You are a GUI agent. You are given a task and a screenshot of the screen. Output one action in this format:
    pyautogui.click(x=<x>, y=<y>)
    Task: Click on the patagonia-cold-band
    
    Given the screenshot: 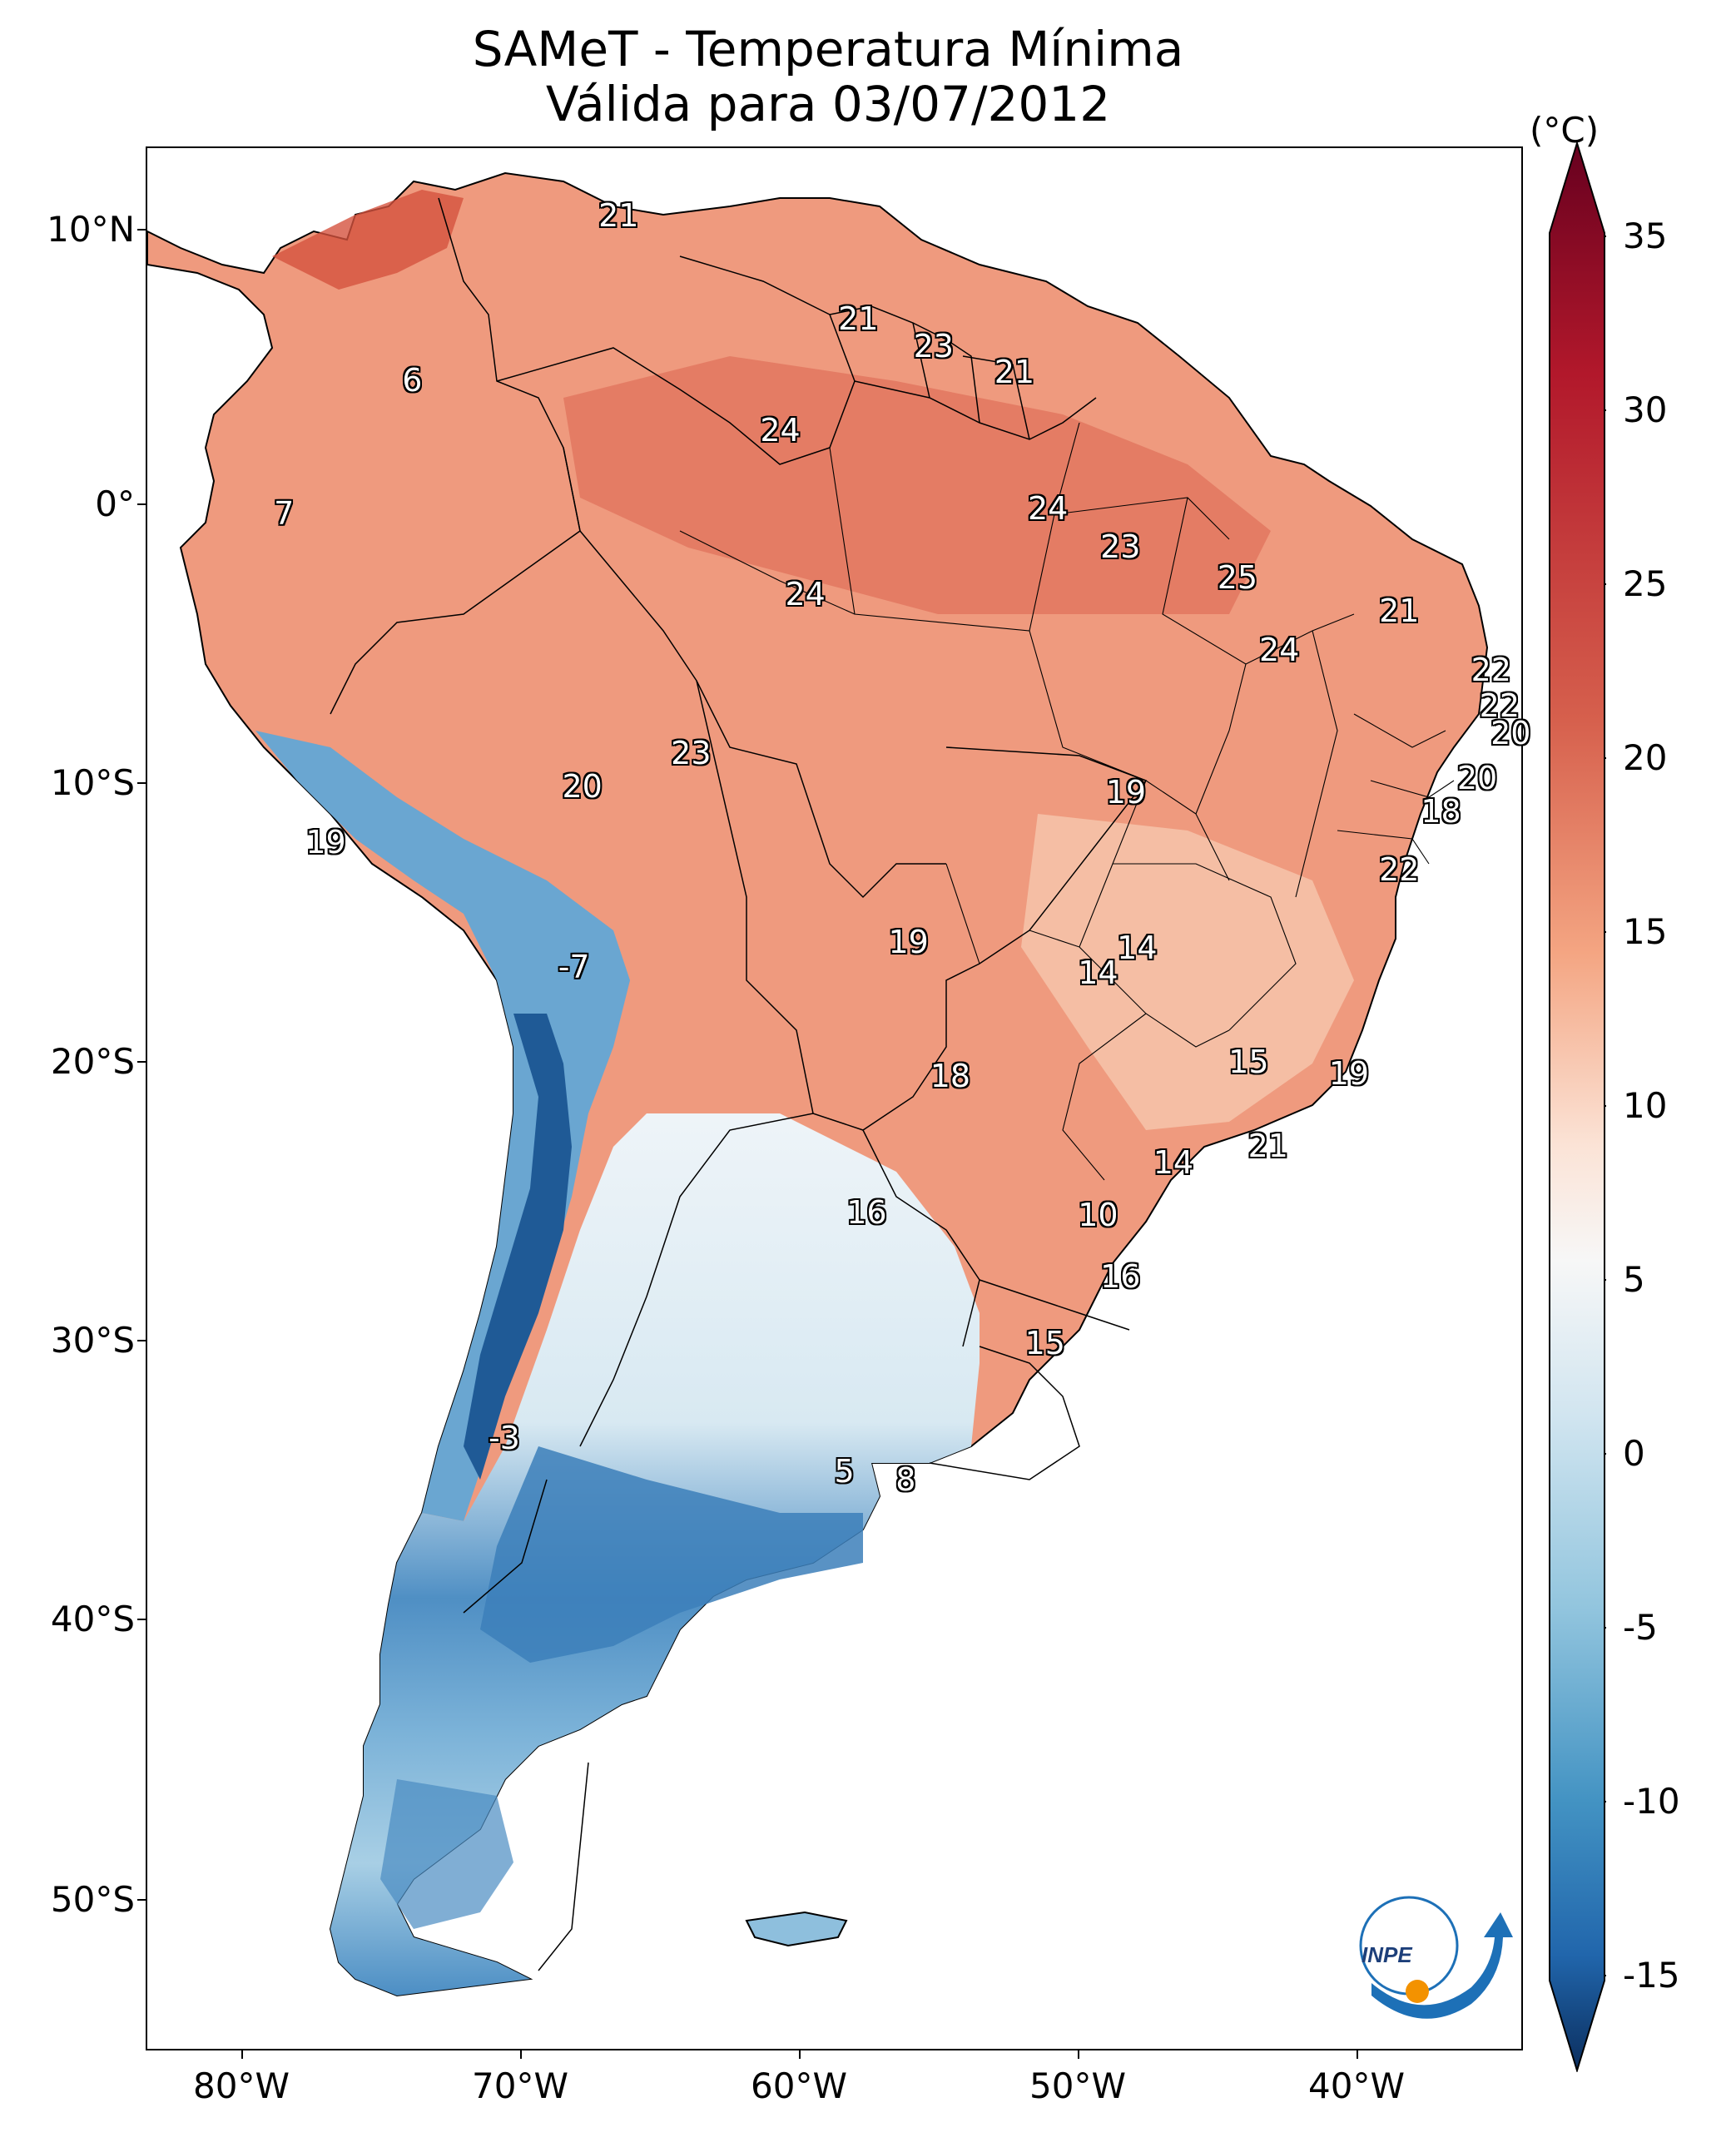 What is the action you would take?
    pyautogui.click(x=446, y=1854)
    